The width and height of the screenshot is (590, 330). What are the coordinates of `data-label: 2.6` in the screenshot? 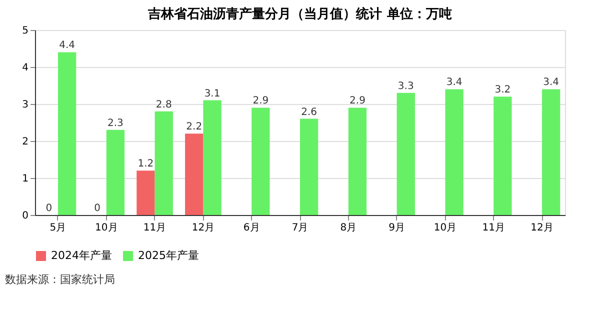 It's located at (309, 112).